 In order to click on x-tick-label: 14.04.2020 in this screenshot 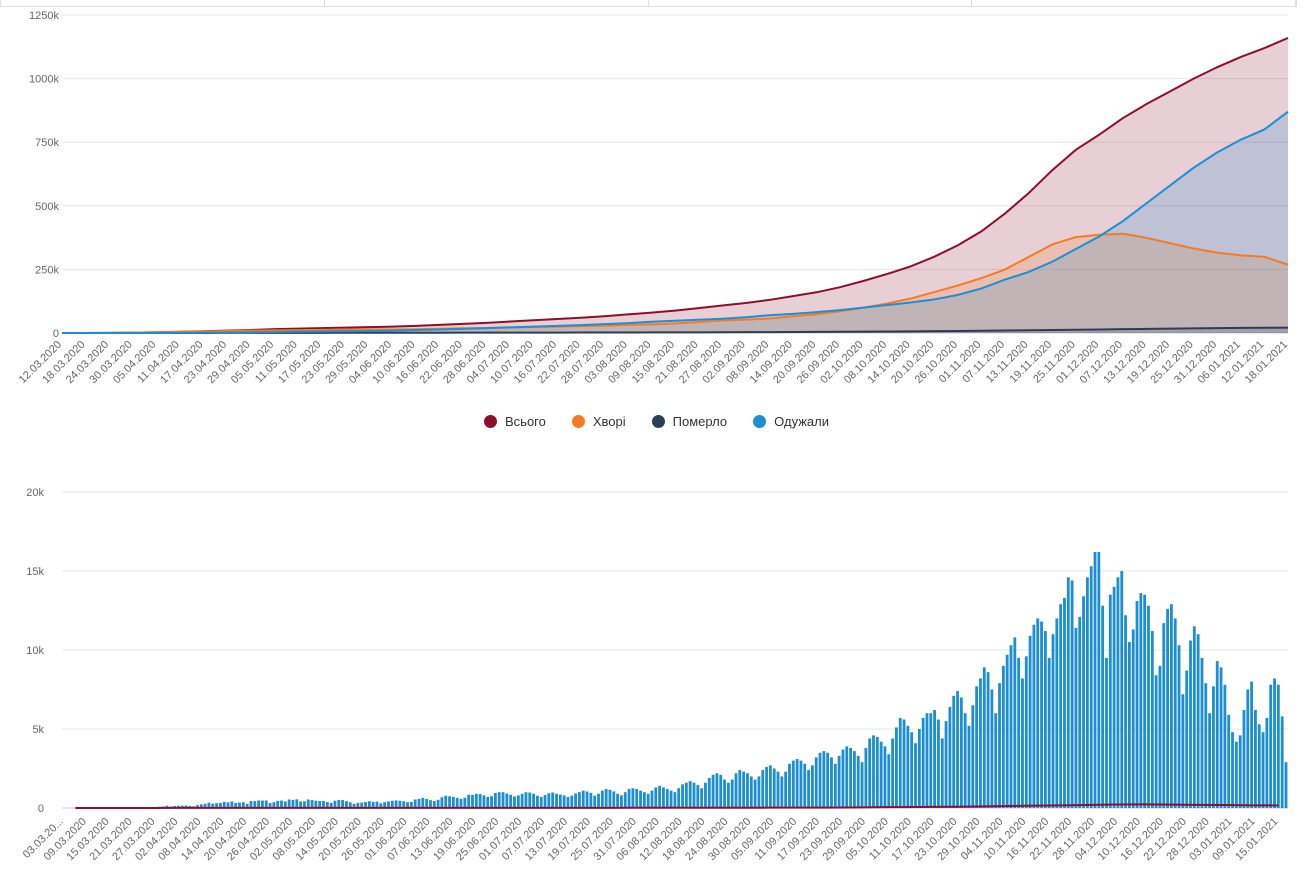, I will do `click(202, 839)`.